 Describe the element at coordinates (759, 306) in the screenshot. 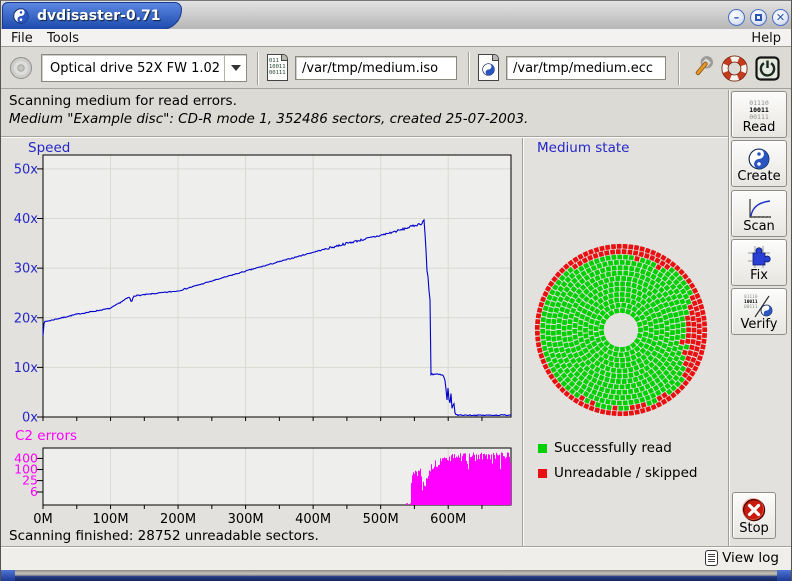

I see `verify-icon: 01110 10011 00111` at that location.